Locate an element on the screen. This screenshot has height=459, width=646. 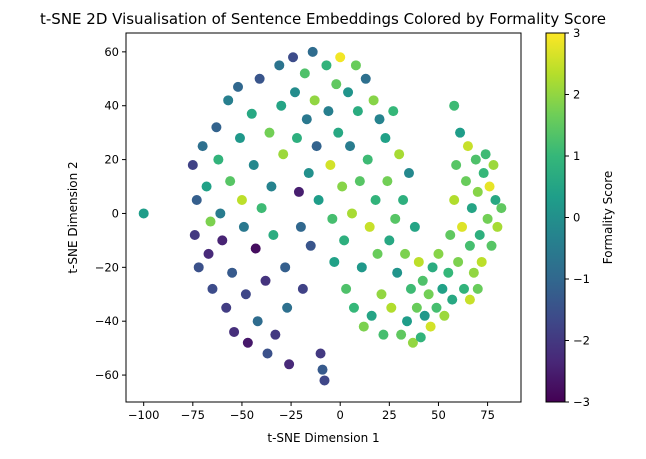
x-tick-label: 0 is located at coordinates (340, 415).